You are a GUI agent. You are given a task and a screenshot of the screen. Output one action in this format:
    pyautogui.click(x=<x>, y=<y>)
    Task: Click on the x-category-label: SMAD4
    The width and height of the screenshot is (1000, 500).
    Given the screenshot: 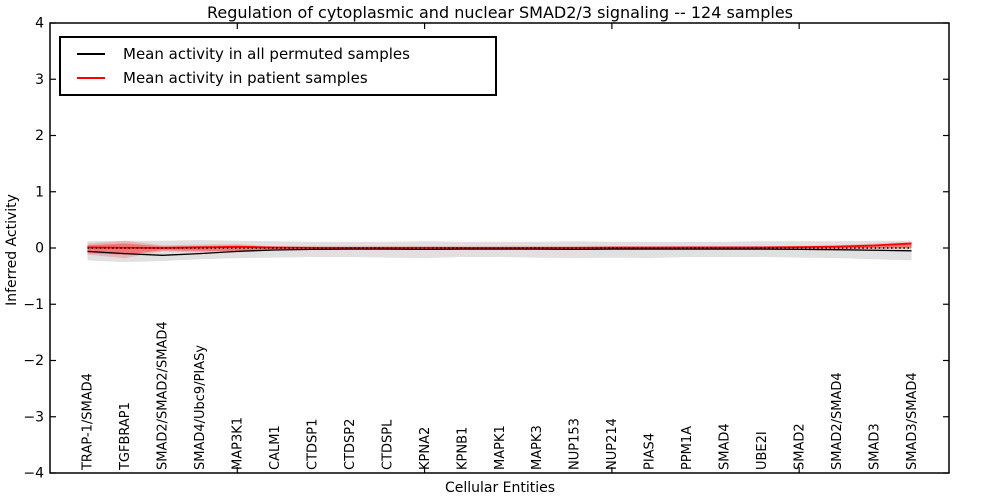 What is the action you would take?
    pyautogui.click(x=725, y=446)
    